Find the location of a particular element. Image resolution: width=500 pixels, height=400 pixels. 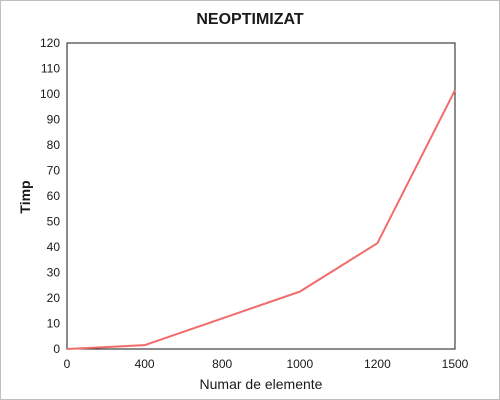

x-axis-label: Numar de elemente is located at coordinates (261, 384).